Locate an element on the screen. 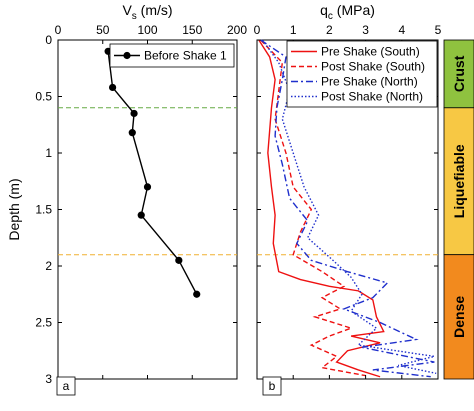 The image size is (474, 411). layer-label-1: Liquefiable is located at coordinates (459, 181).